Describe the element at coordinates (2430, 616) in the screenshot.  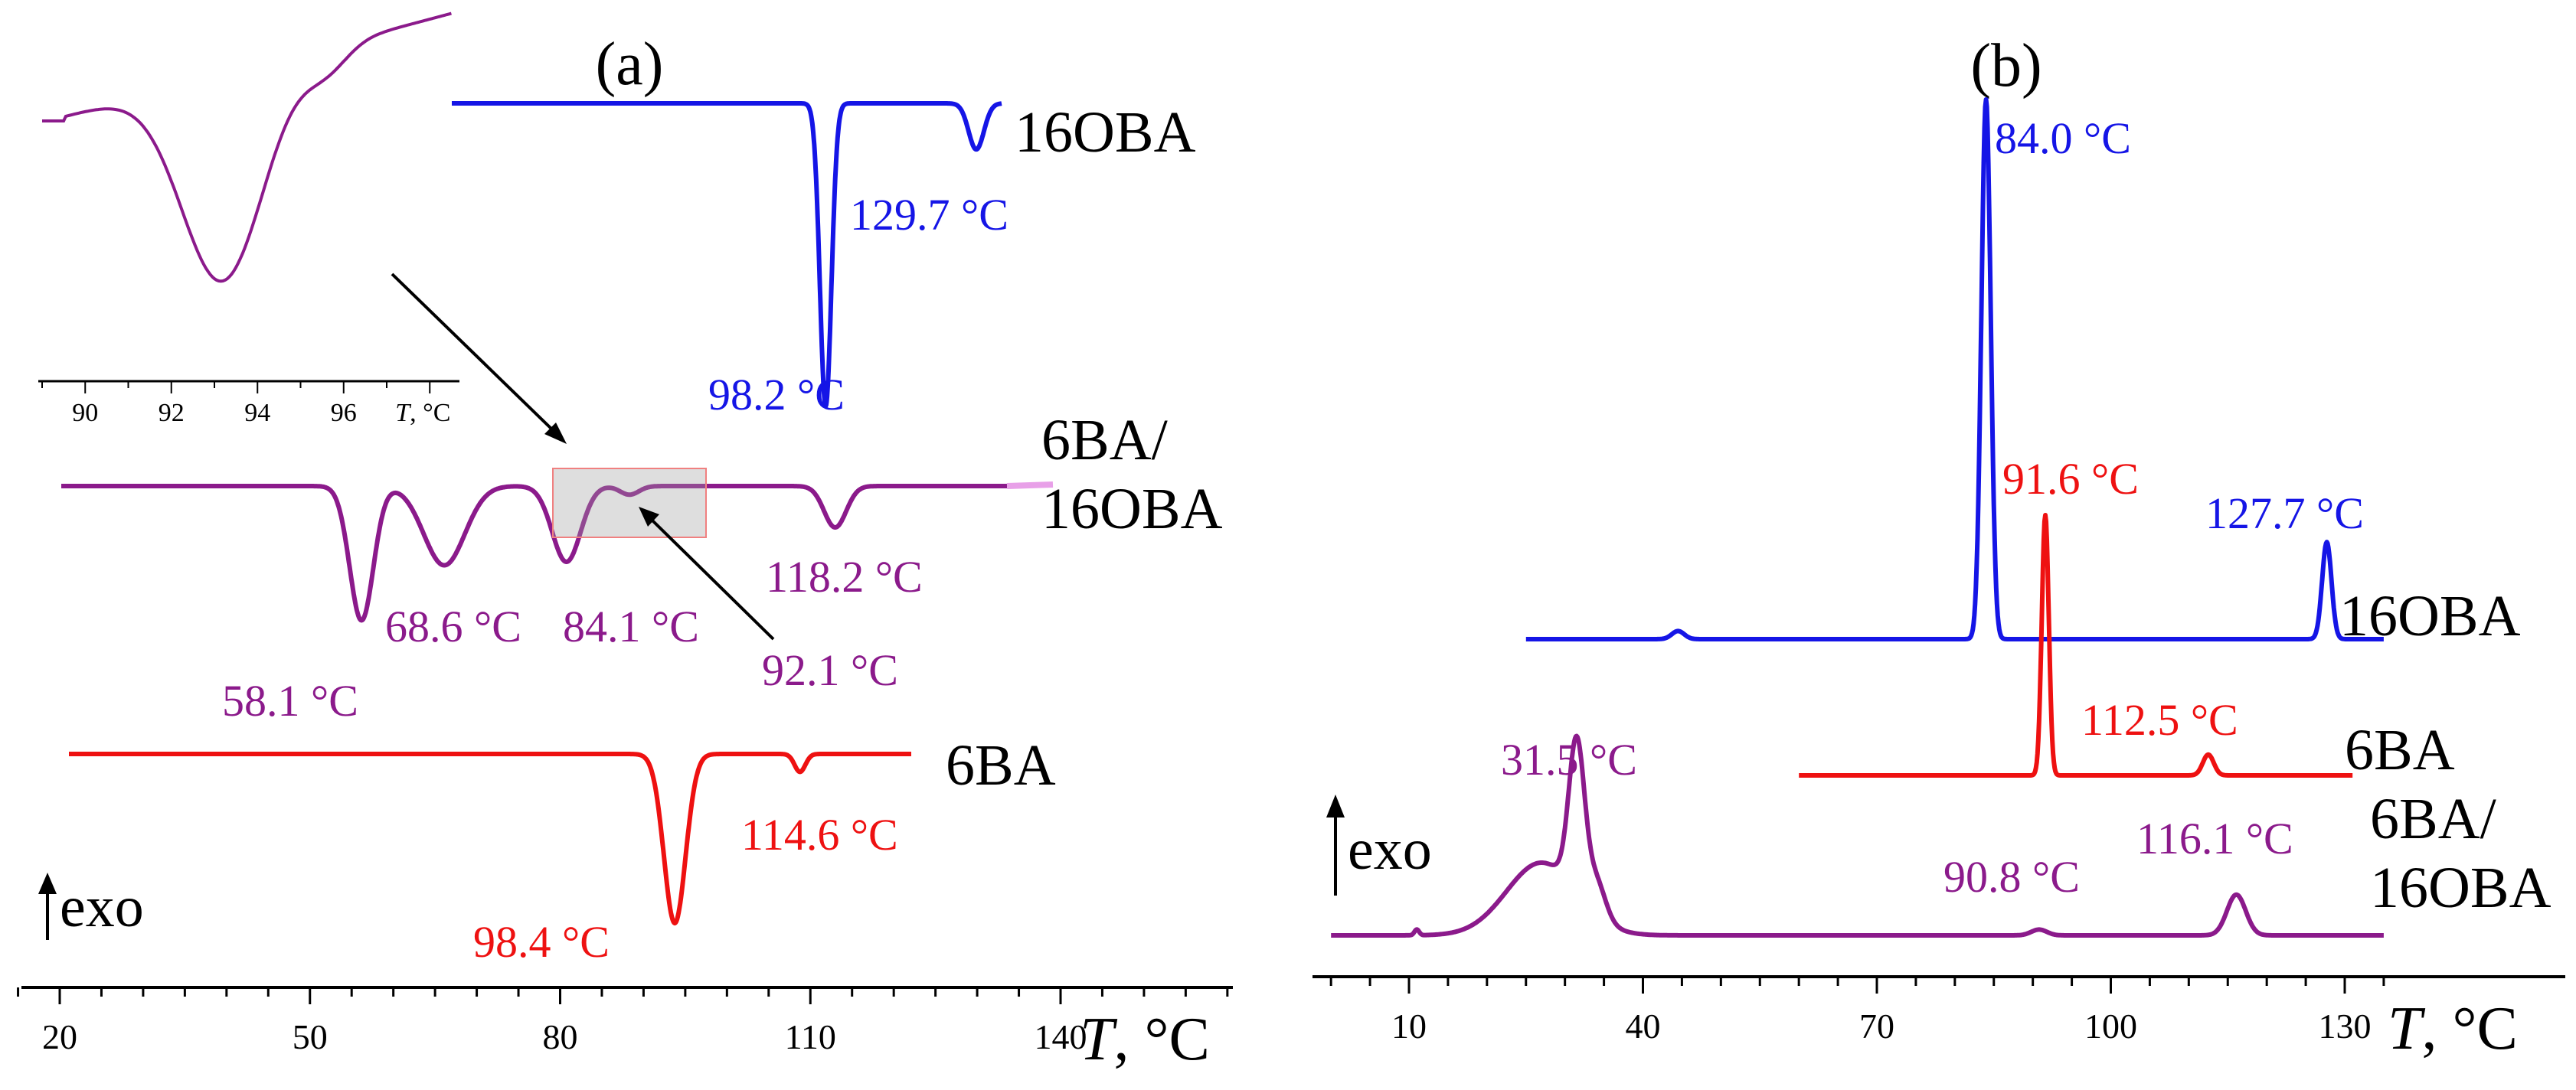
I see `series-name-b-16oba-0: 16OBA` at that location.